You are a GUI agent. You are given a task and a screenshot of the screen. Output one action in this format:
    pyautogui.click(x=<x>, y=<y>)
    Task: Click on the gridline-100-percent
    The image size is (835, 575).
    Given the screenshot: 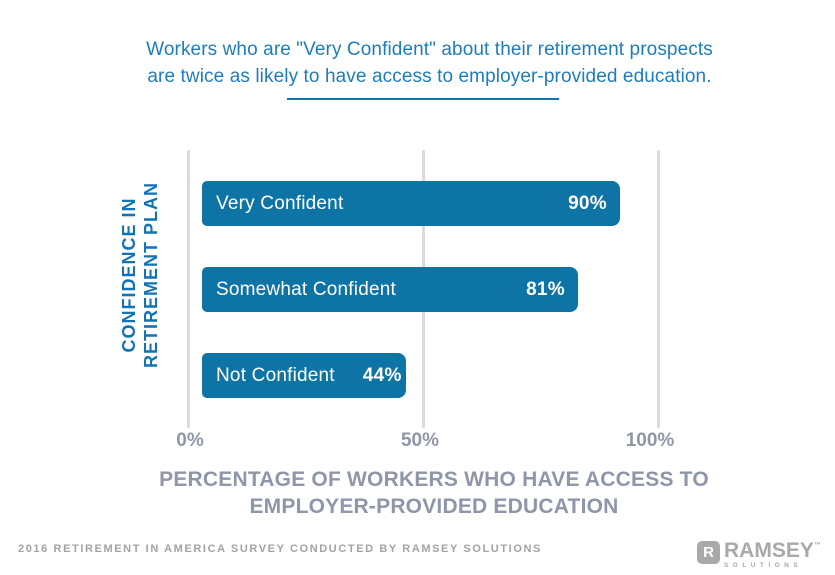 What is the action you would take?
    pyautogui.click(x=658, y=289)
    